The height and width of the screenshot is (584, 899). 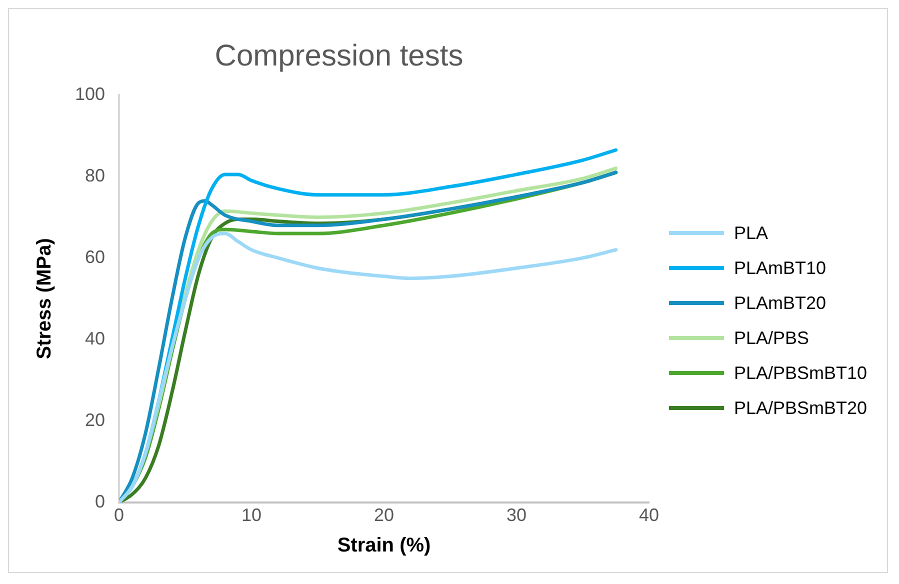 I want to click on y-axis-title: Stress (MPa), so click(x=45, y=299).